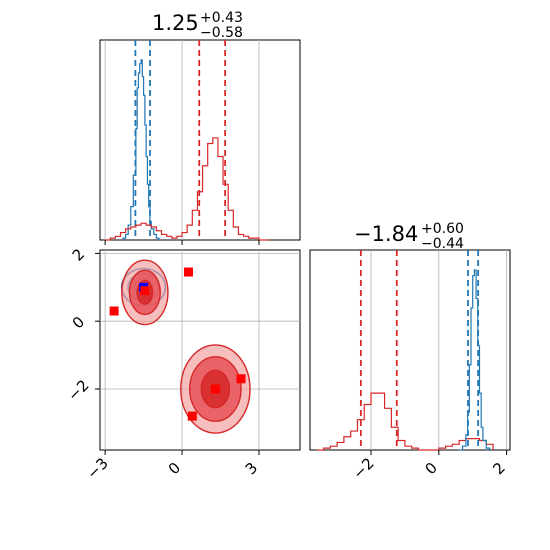 This screenshot has height=550, width=550. I want to click on histogram-step-red, so click(187, 189).